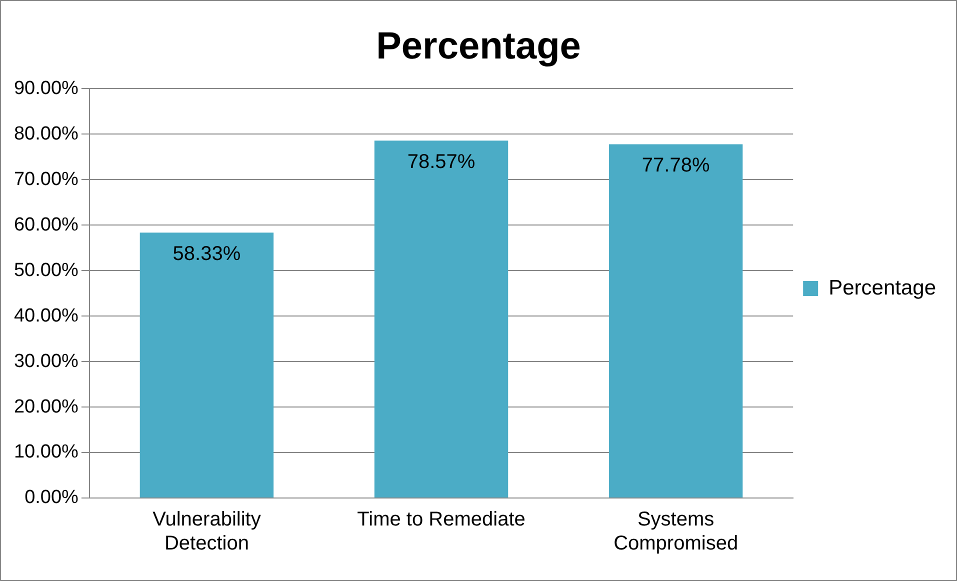 The image size is (957, 581). Describe the element at coordinates (46, 270) in the screenshot. I see `y-tick-label: 50.00%` at that location.